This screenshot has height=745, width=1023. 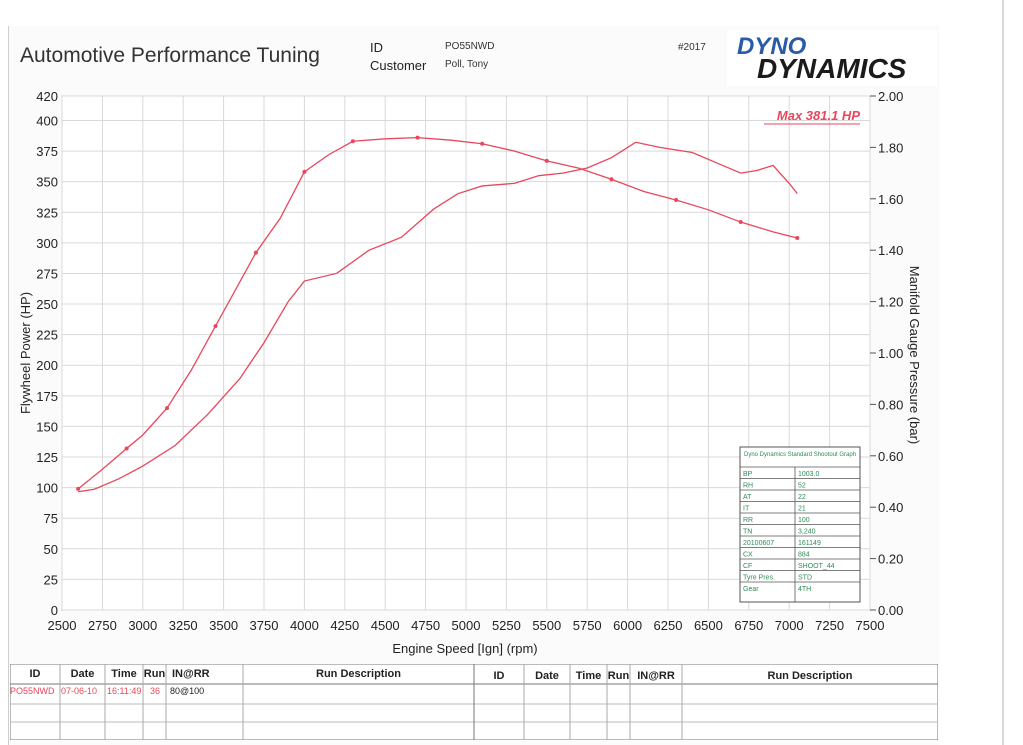 What do you see at coordinates (124, 674) in the screenshot?
I see `col-time: Time` at bounding box center [124, 674].